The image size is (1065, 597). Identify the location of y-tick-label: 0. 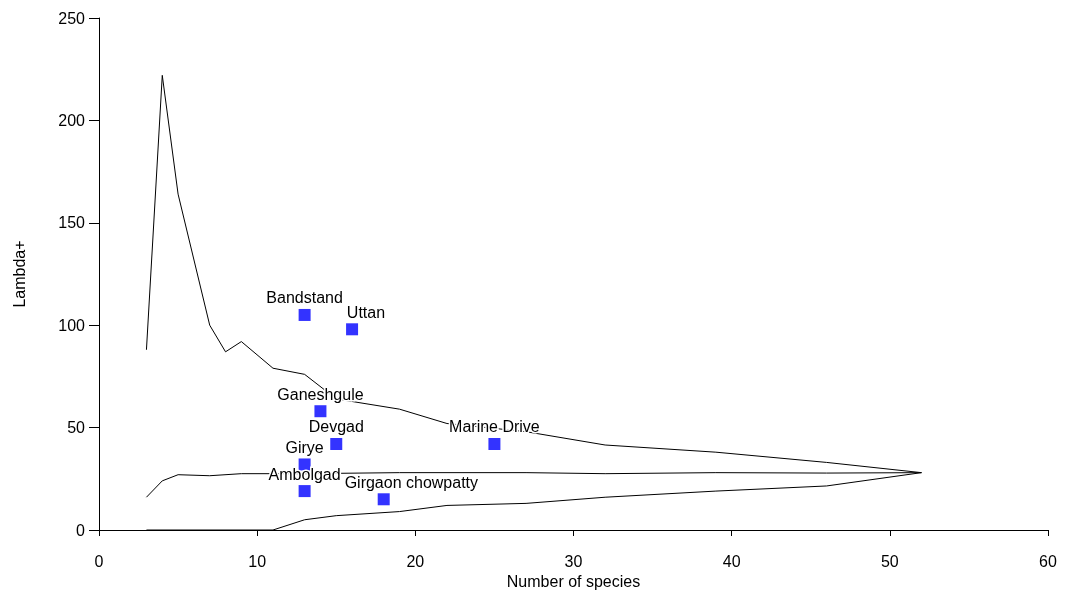
(81, 530).